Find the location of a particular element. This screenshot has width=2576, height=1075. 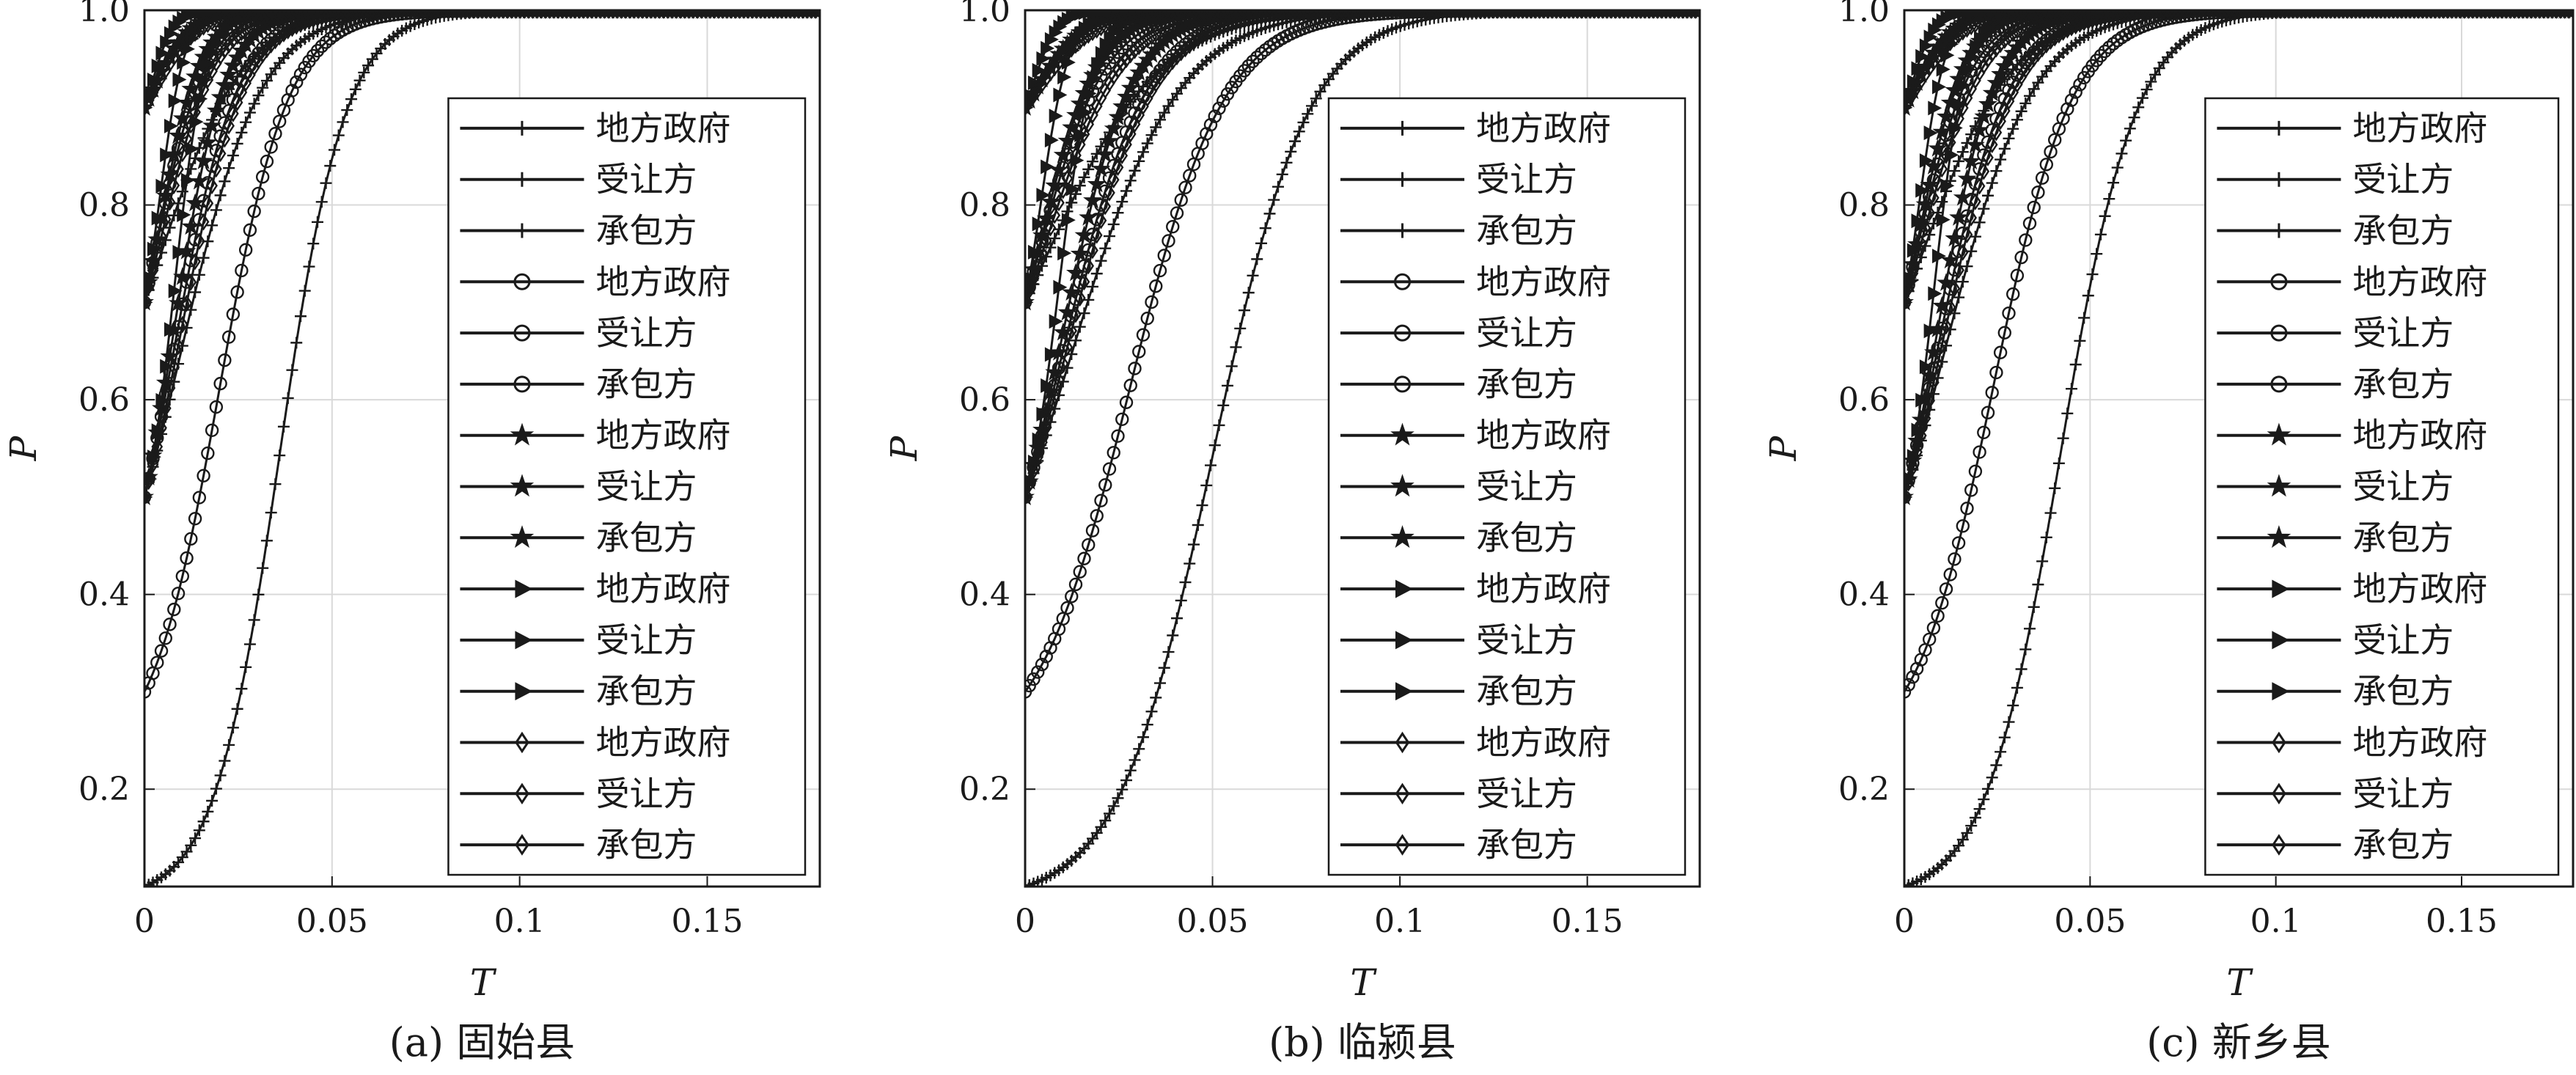

x-tick-label: 0.15 is located at coordinates (1588, 922).